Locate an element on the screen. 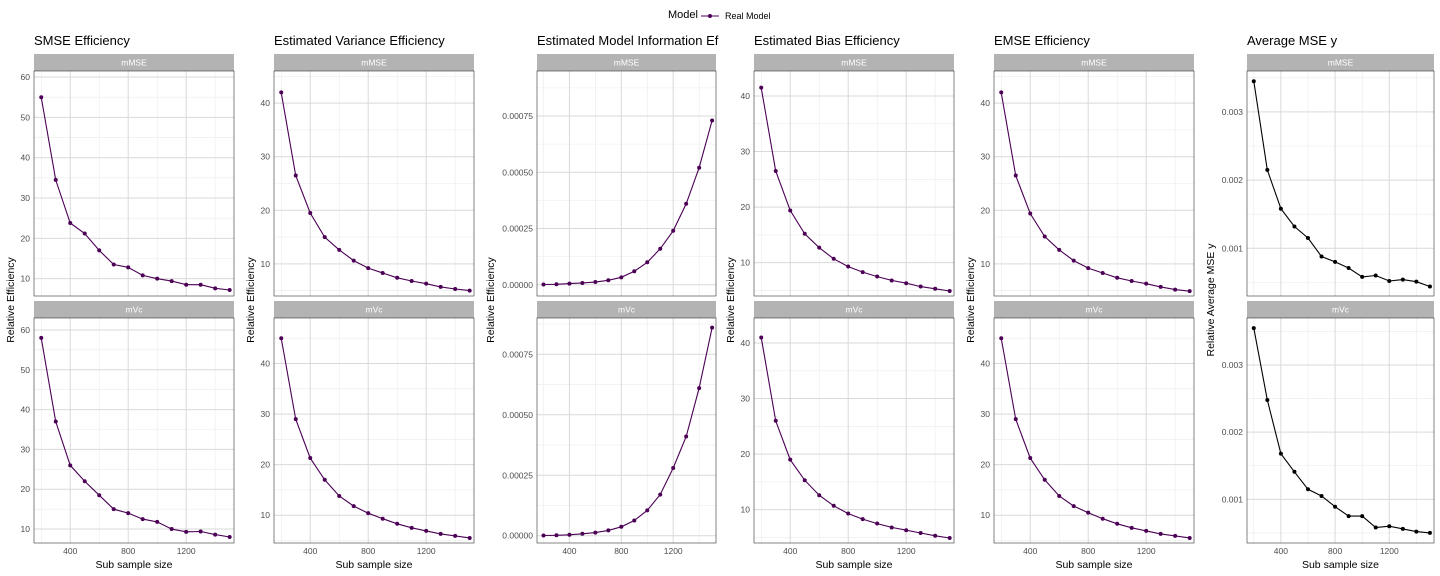  panel-mMSE: mMSE 10 20 30 40 50 60 is located at coordinates (128, 175).